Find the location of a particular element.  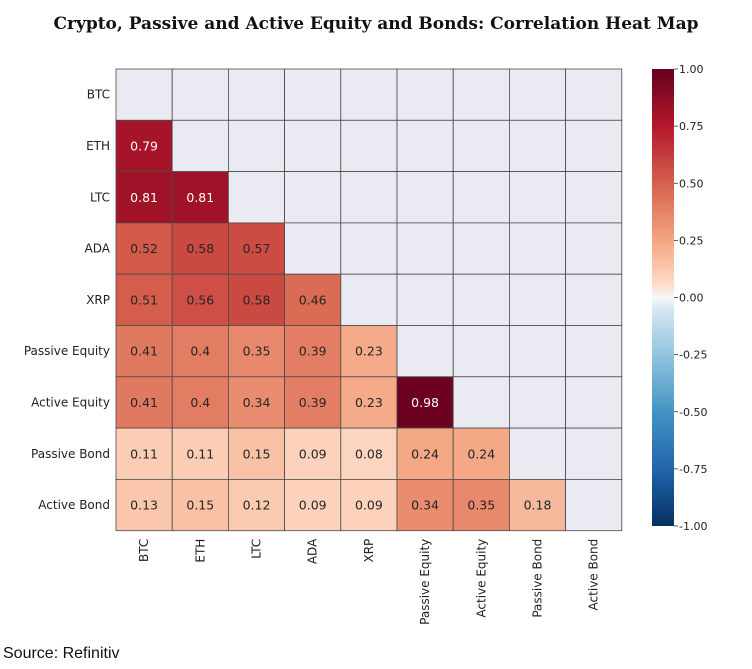

row-tick-label: ETH is located at coordinates (98, 146).